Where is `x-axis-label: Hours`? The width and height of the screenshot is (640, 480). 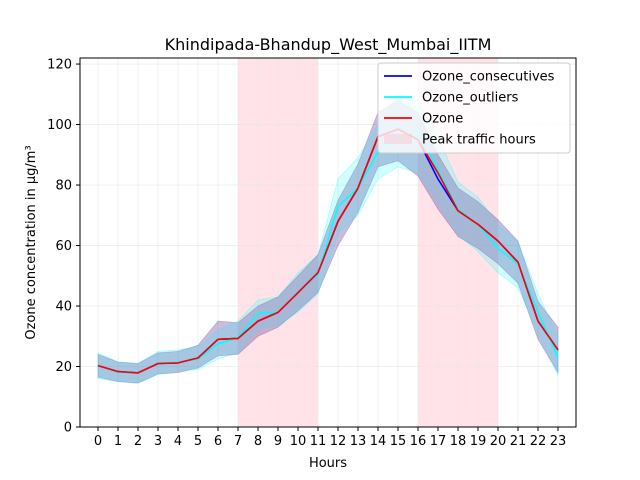
x-axis-label: Hours is located at coordinates (328, 463).